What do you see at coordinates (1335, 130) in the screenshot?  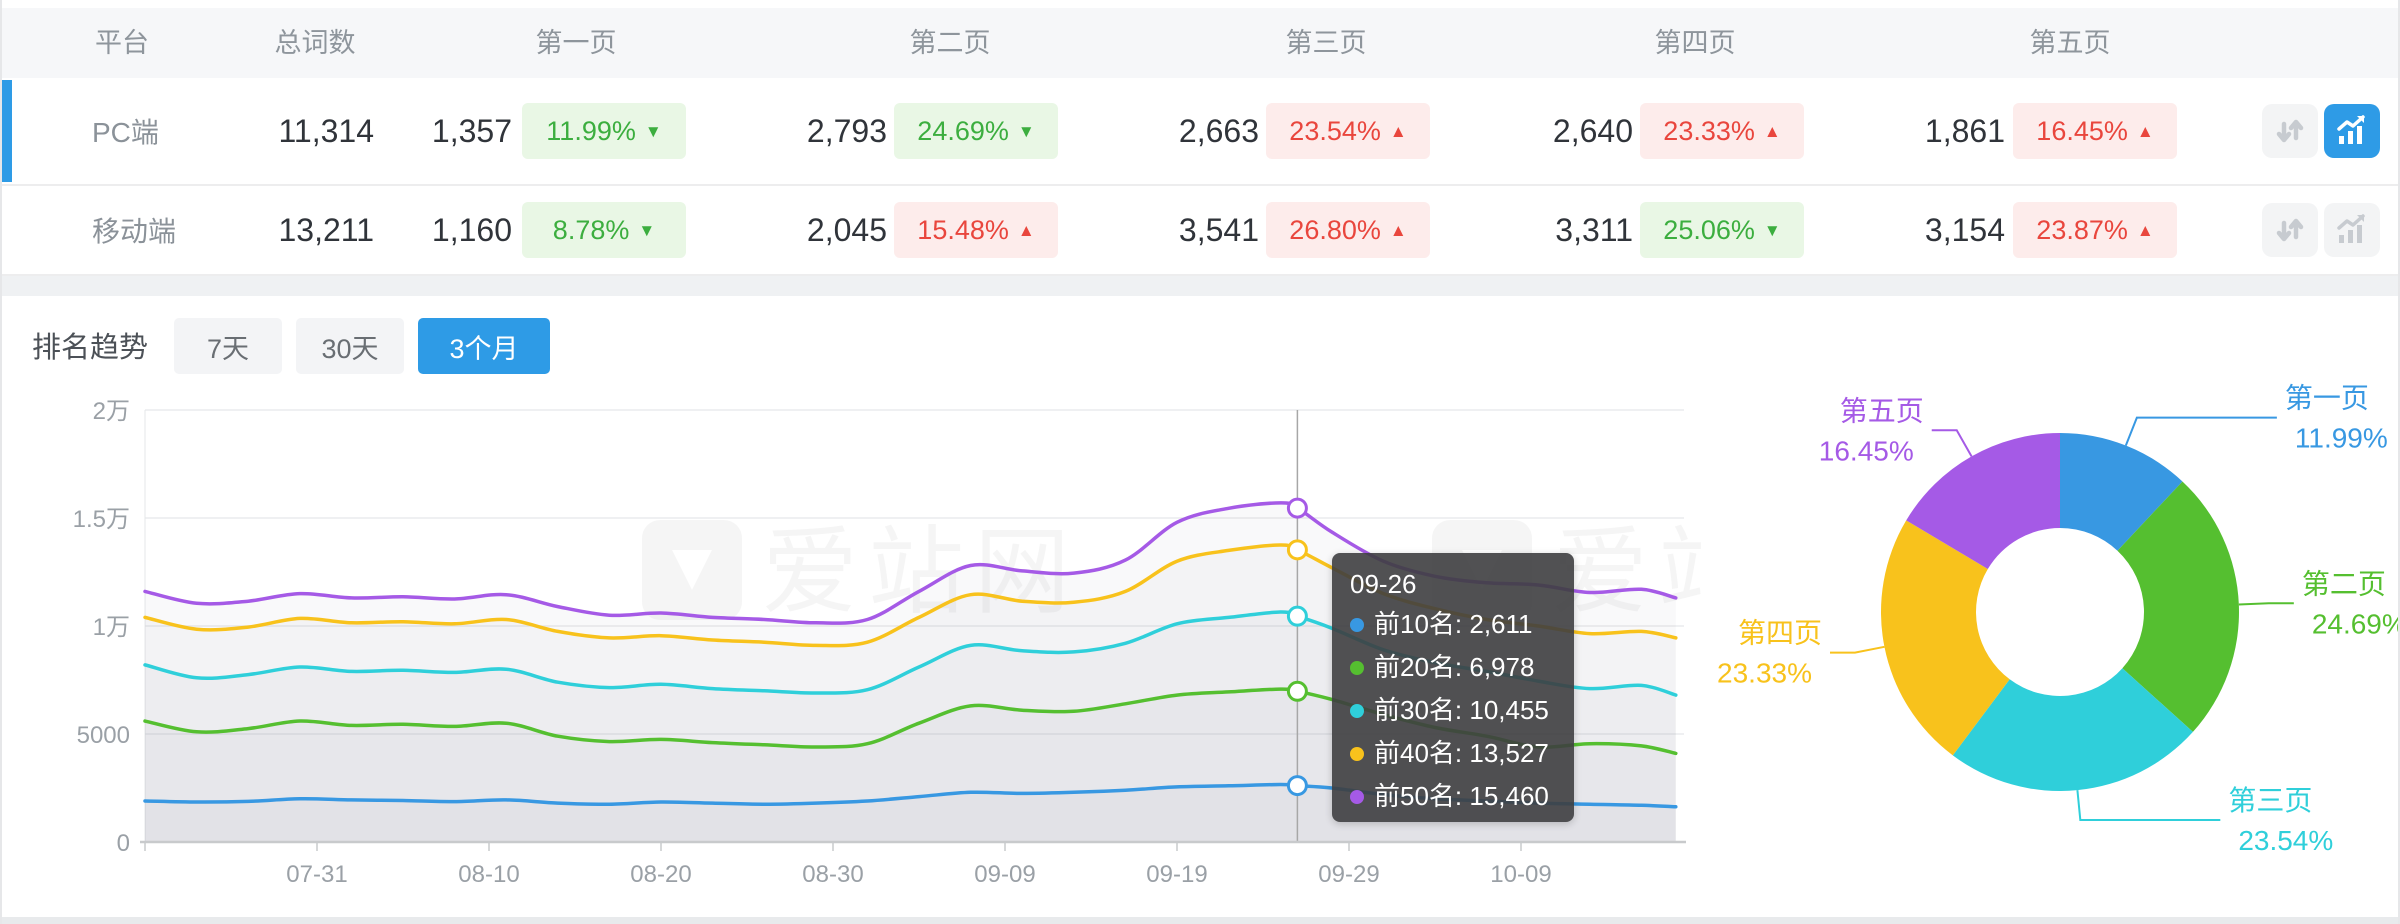 I see `percent-value: 23.54%` at bounding box center [1335, 130].